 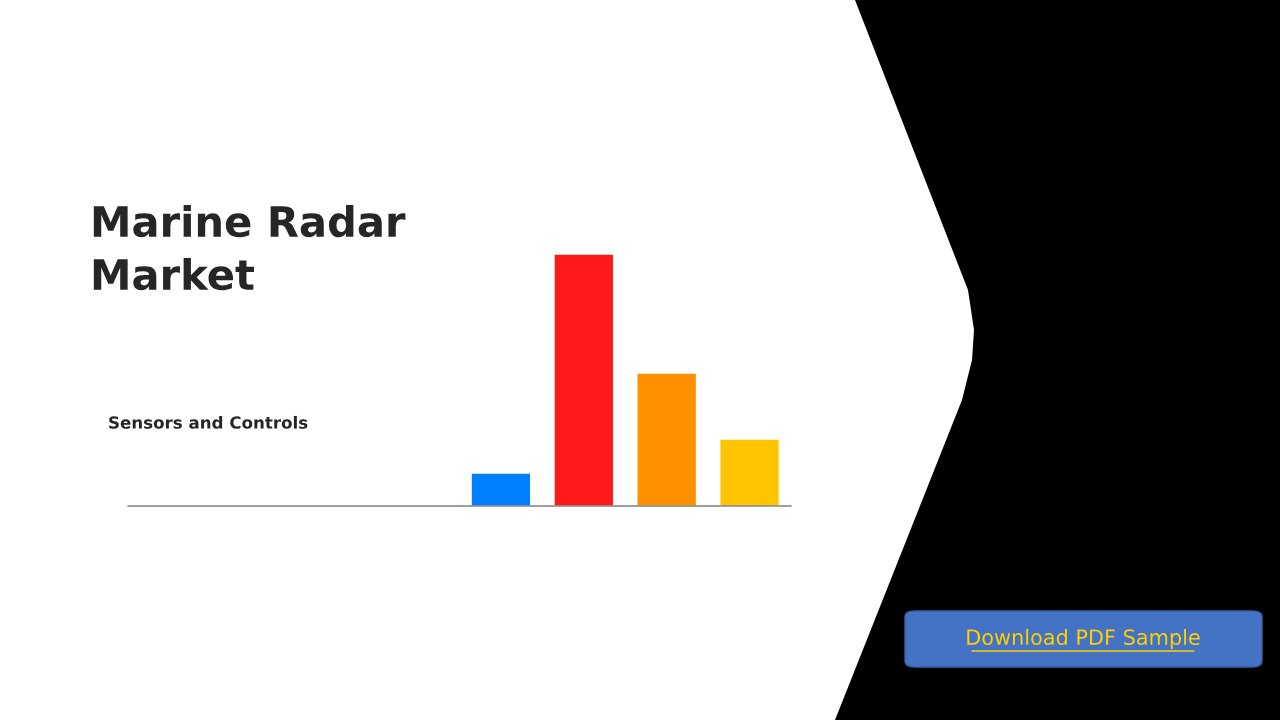 What do you see at coordinates (249, 248) in the screenshot?
I see `chart-title: Marine Radar Market` at bounding box center [249, 248].